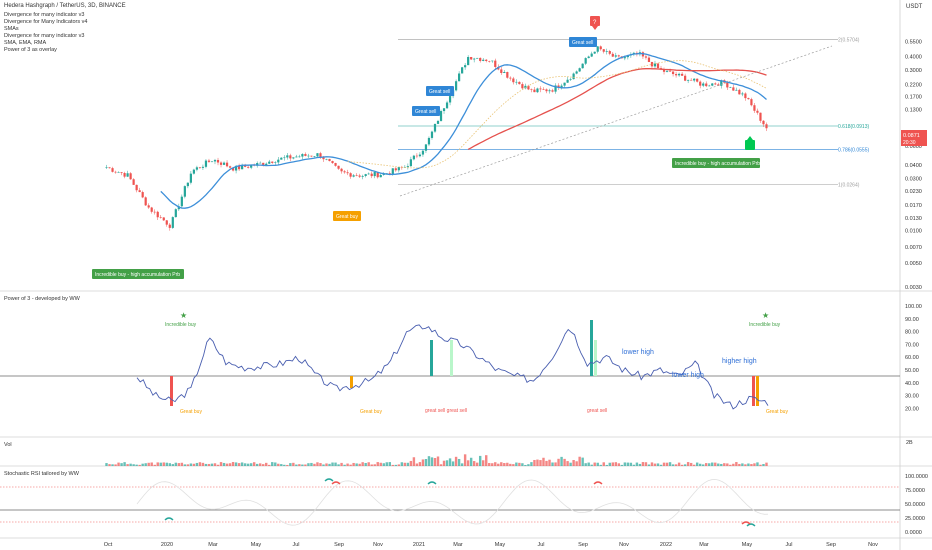 The height and width of the screenshot is (550, 932). I want to click on incredible-buy-label-2: Incredible buy - high accumulation Prb, so click(716, 163).